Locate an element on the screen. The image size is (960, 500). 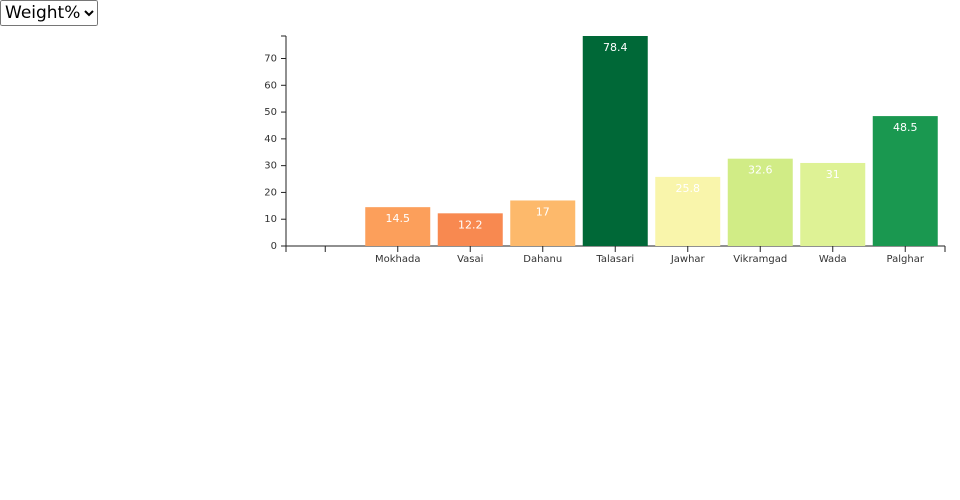
x-tick-label: Vasai is located at coordinates (470, 259).